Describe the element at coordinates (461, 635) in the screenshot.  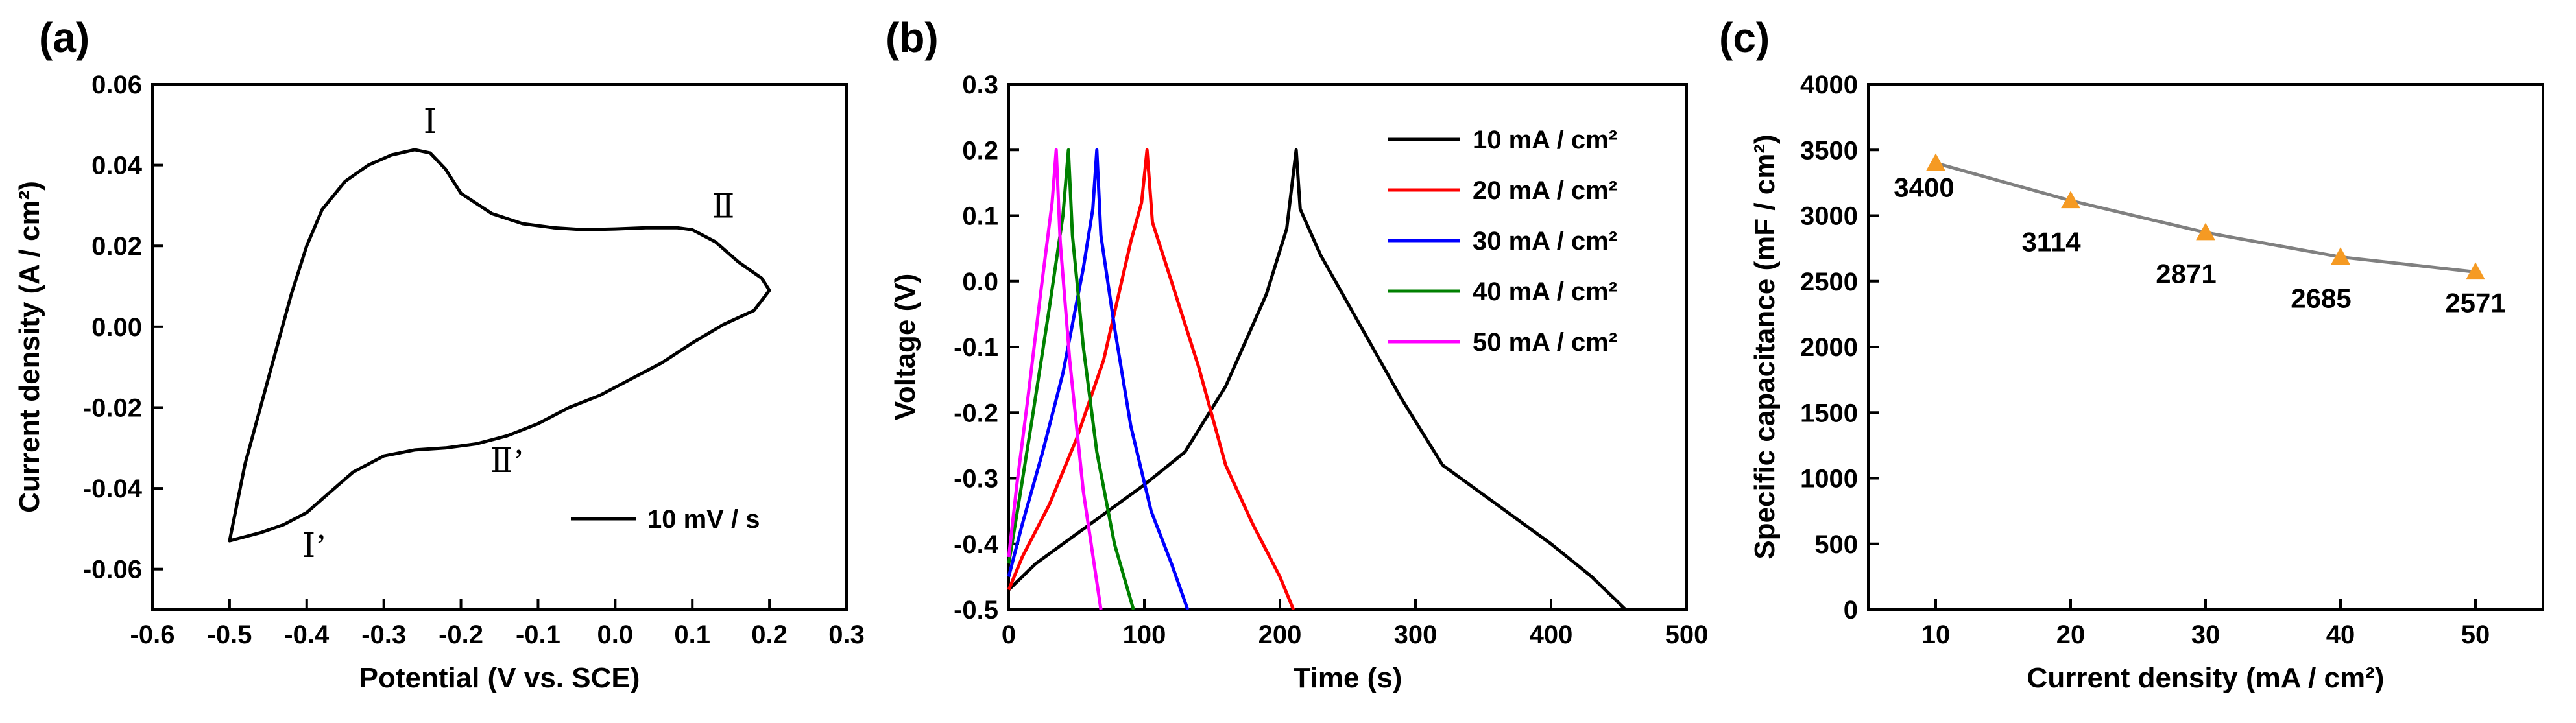
I see `x-tick-label: -0.2` at that location.